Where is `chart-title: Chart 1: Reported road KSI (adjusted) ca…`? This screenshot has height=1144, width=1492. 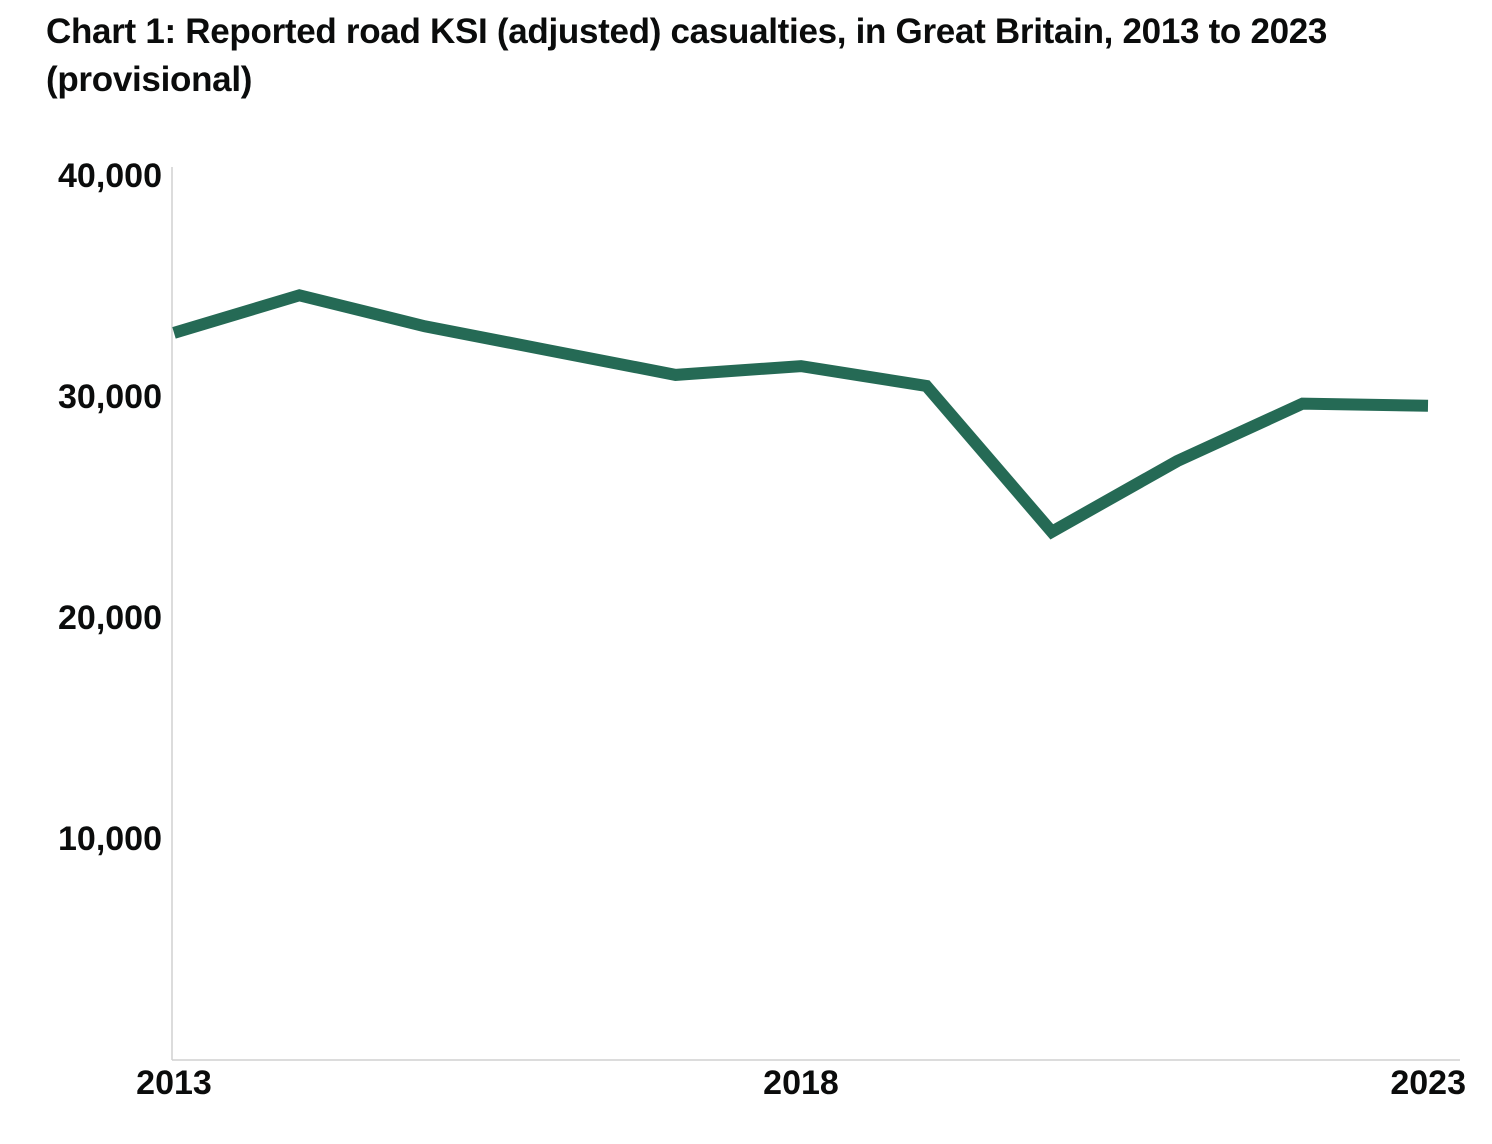
chart-title: Chart 1: Reported road KSI (adjusted) ca… is located at coordinates (687, 55).